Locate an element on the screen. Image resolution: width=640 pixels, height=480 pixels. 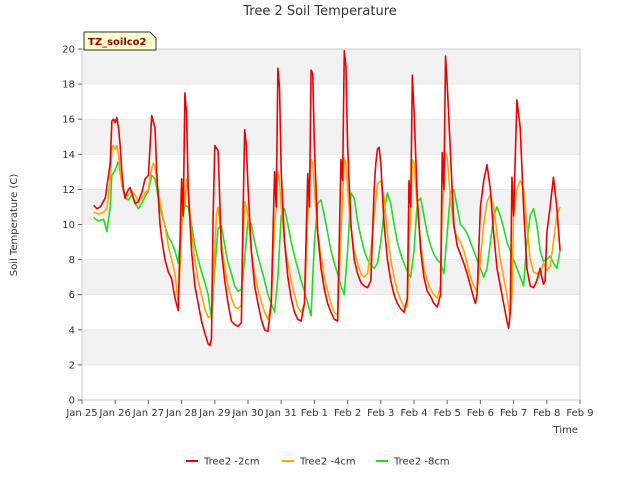
y-tick-label: 14 is located at coordinates (68, 155).